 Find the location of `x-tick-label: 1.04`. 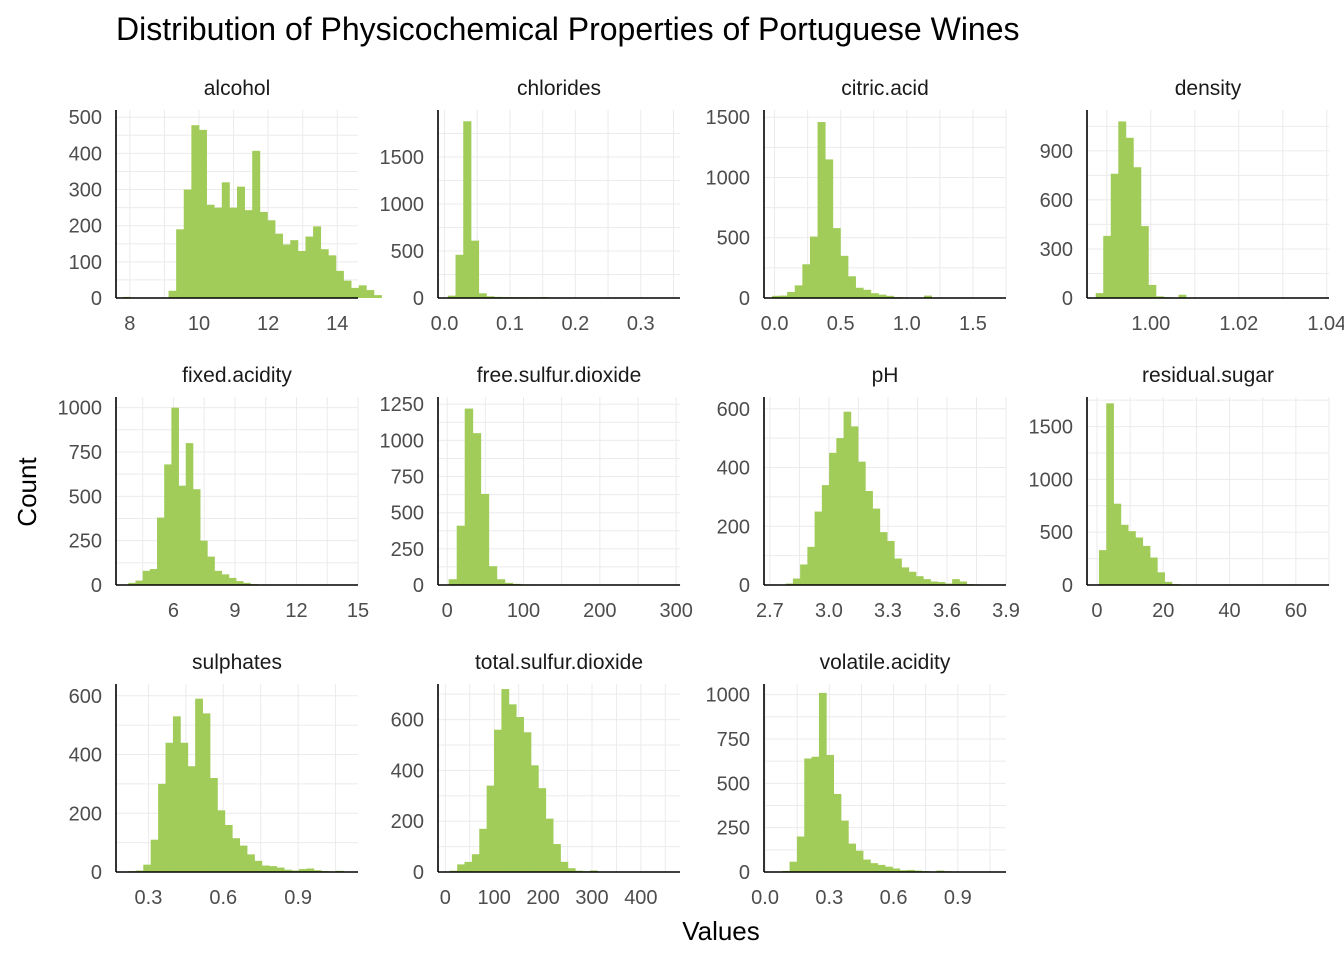

x-tick-label: 1.04 is located at coordinates (1325, 324).